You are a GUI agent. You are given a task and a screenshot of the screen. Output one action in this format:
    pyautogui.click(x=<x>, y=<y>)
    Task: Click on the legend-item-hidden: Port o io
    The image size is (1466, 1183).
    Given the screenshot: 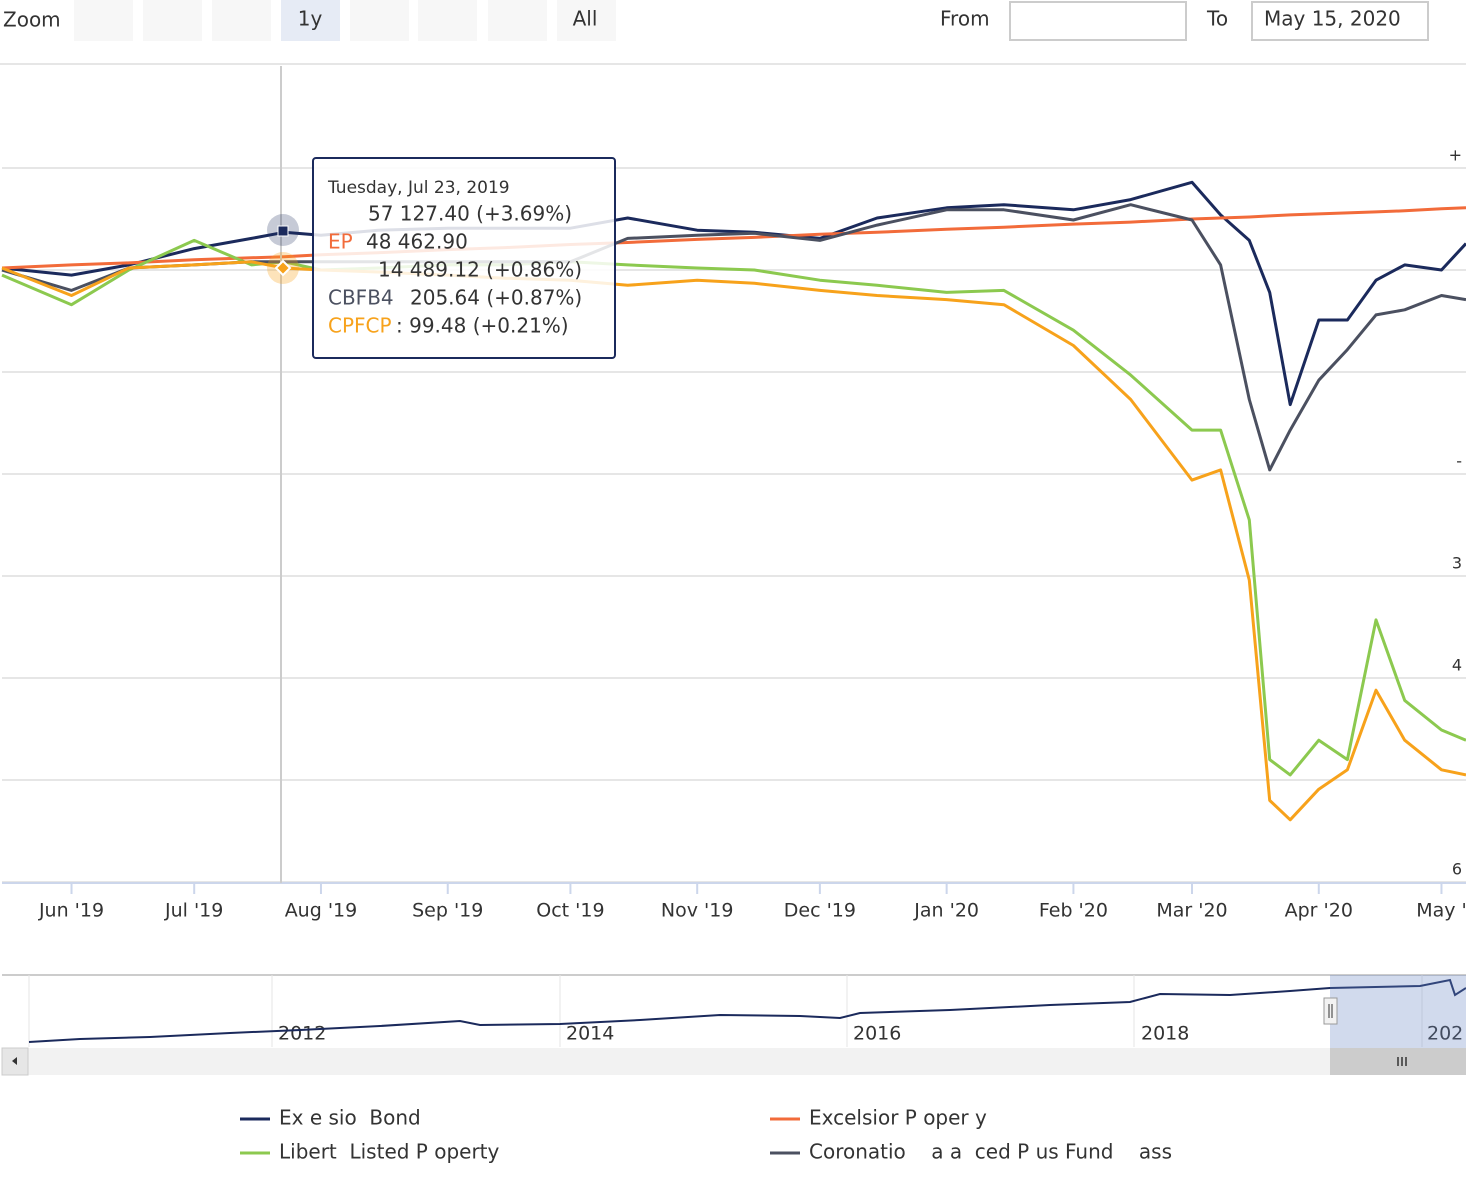 What is the action you would take?
    pyautogui.click(x=320, y=1182)
    